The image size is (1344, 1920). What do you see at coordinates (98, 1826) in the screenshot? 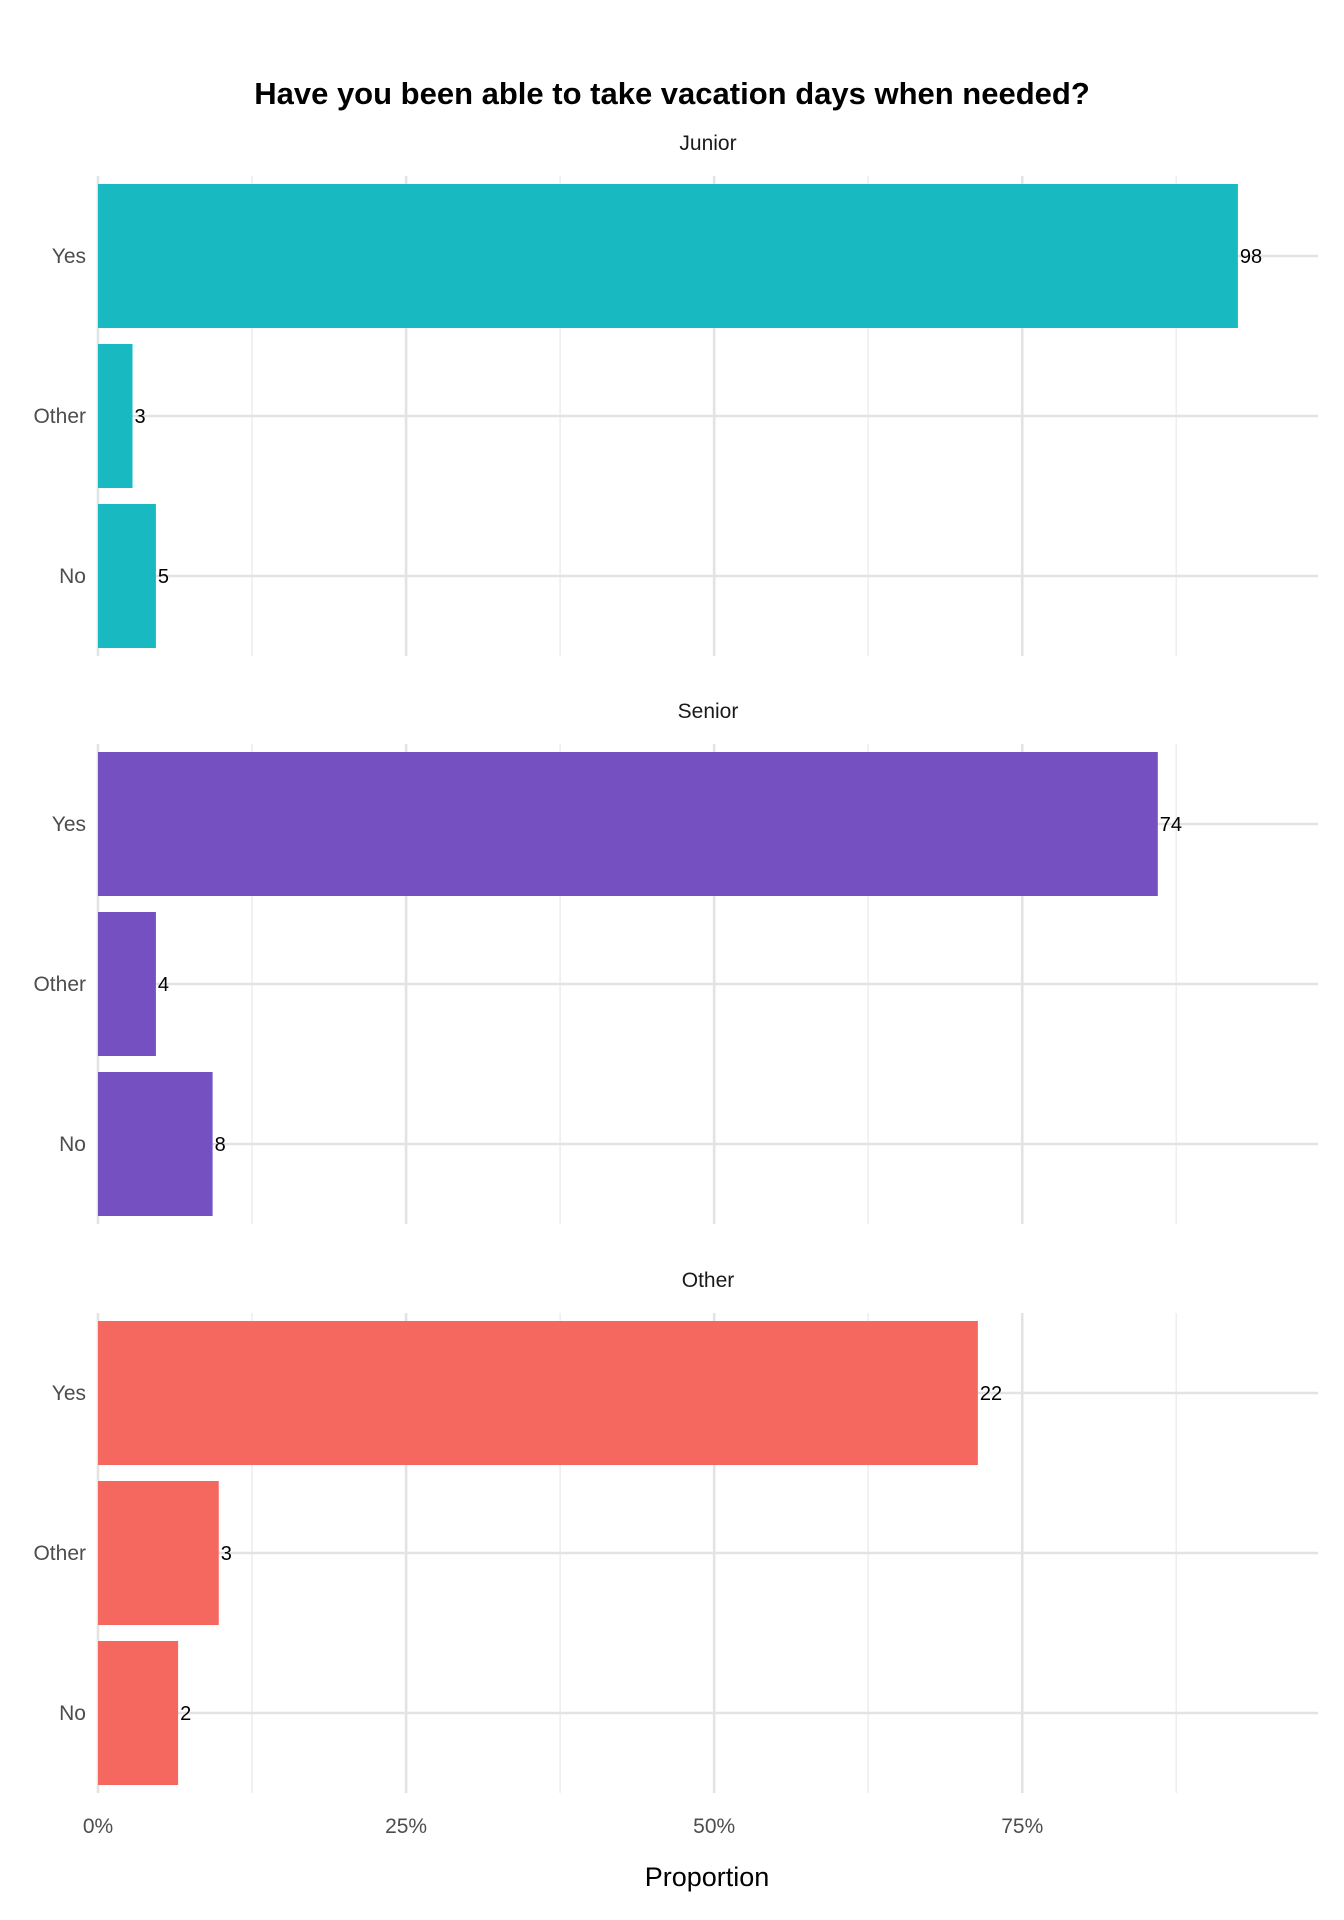
I see `x-tick-label: 0%` at bounding box center [98, 1826].